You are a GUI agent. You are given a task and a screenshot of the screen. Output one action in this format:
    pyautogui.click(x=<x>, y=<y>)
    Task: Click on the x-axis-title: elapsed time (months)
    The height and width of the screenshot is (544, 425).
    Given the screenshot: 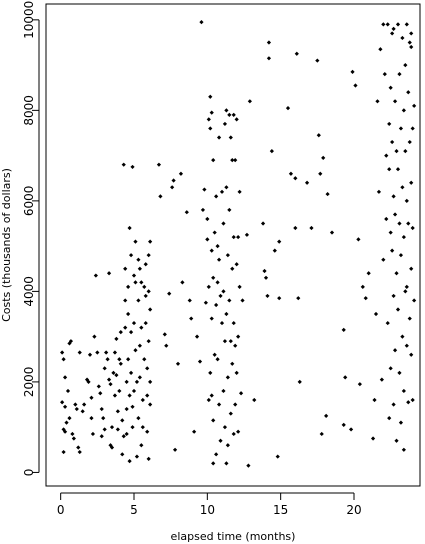 What is the action you would take?
    pyautogui.click(x=233, y=536)
    